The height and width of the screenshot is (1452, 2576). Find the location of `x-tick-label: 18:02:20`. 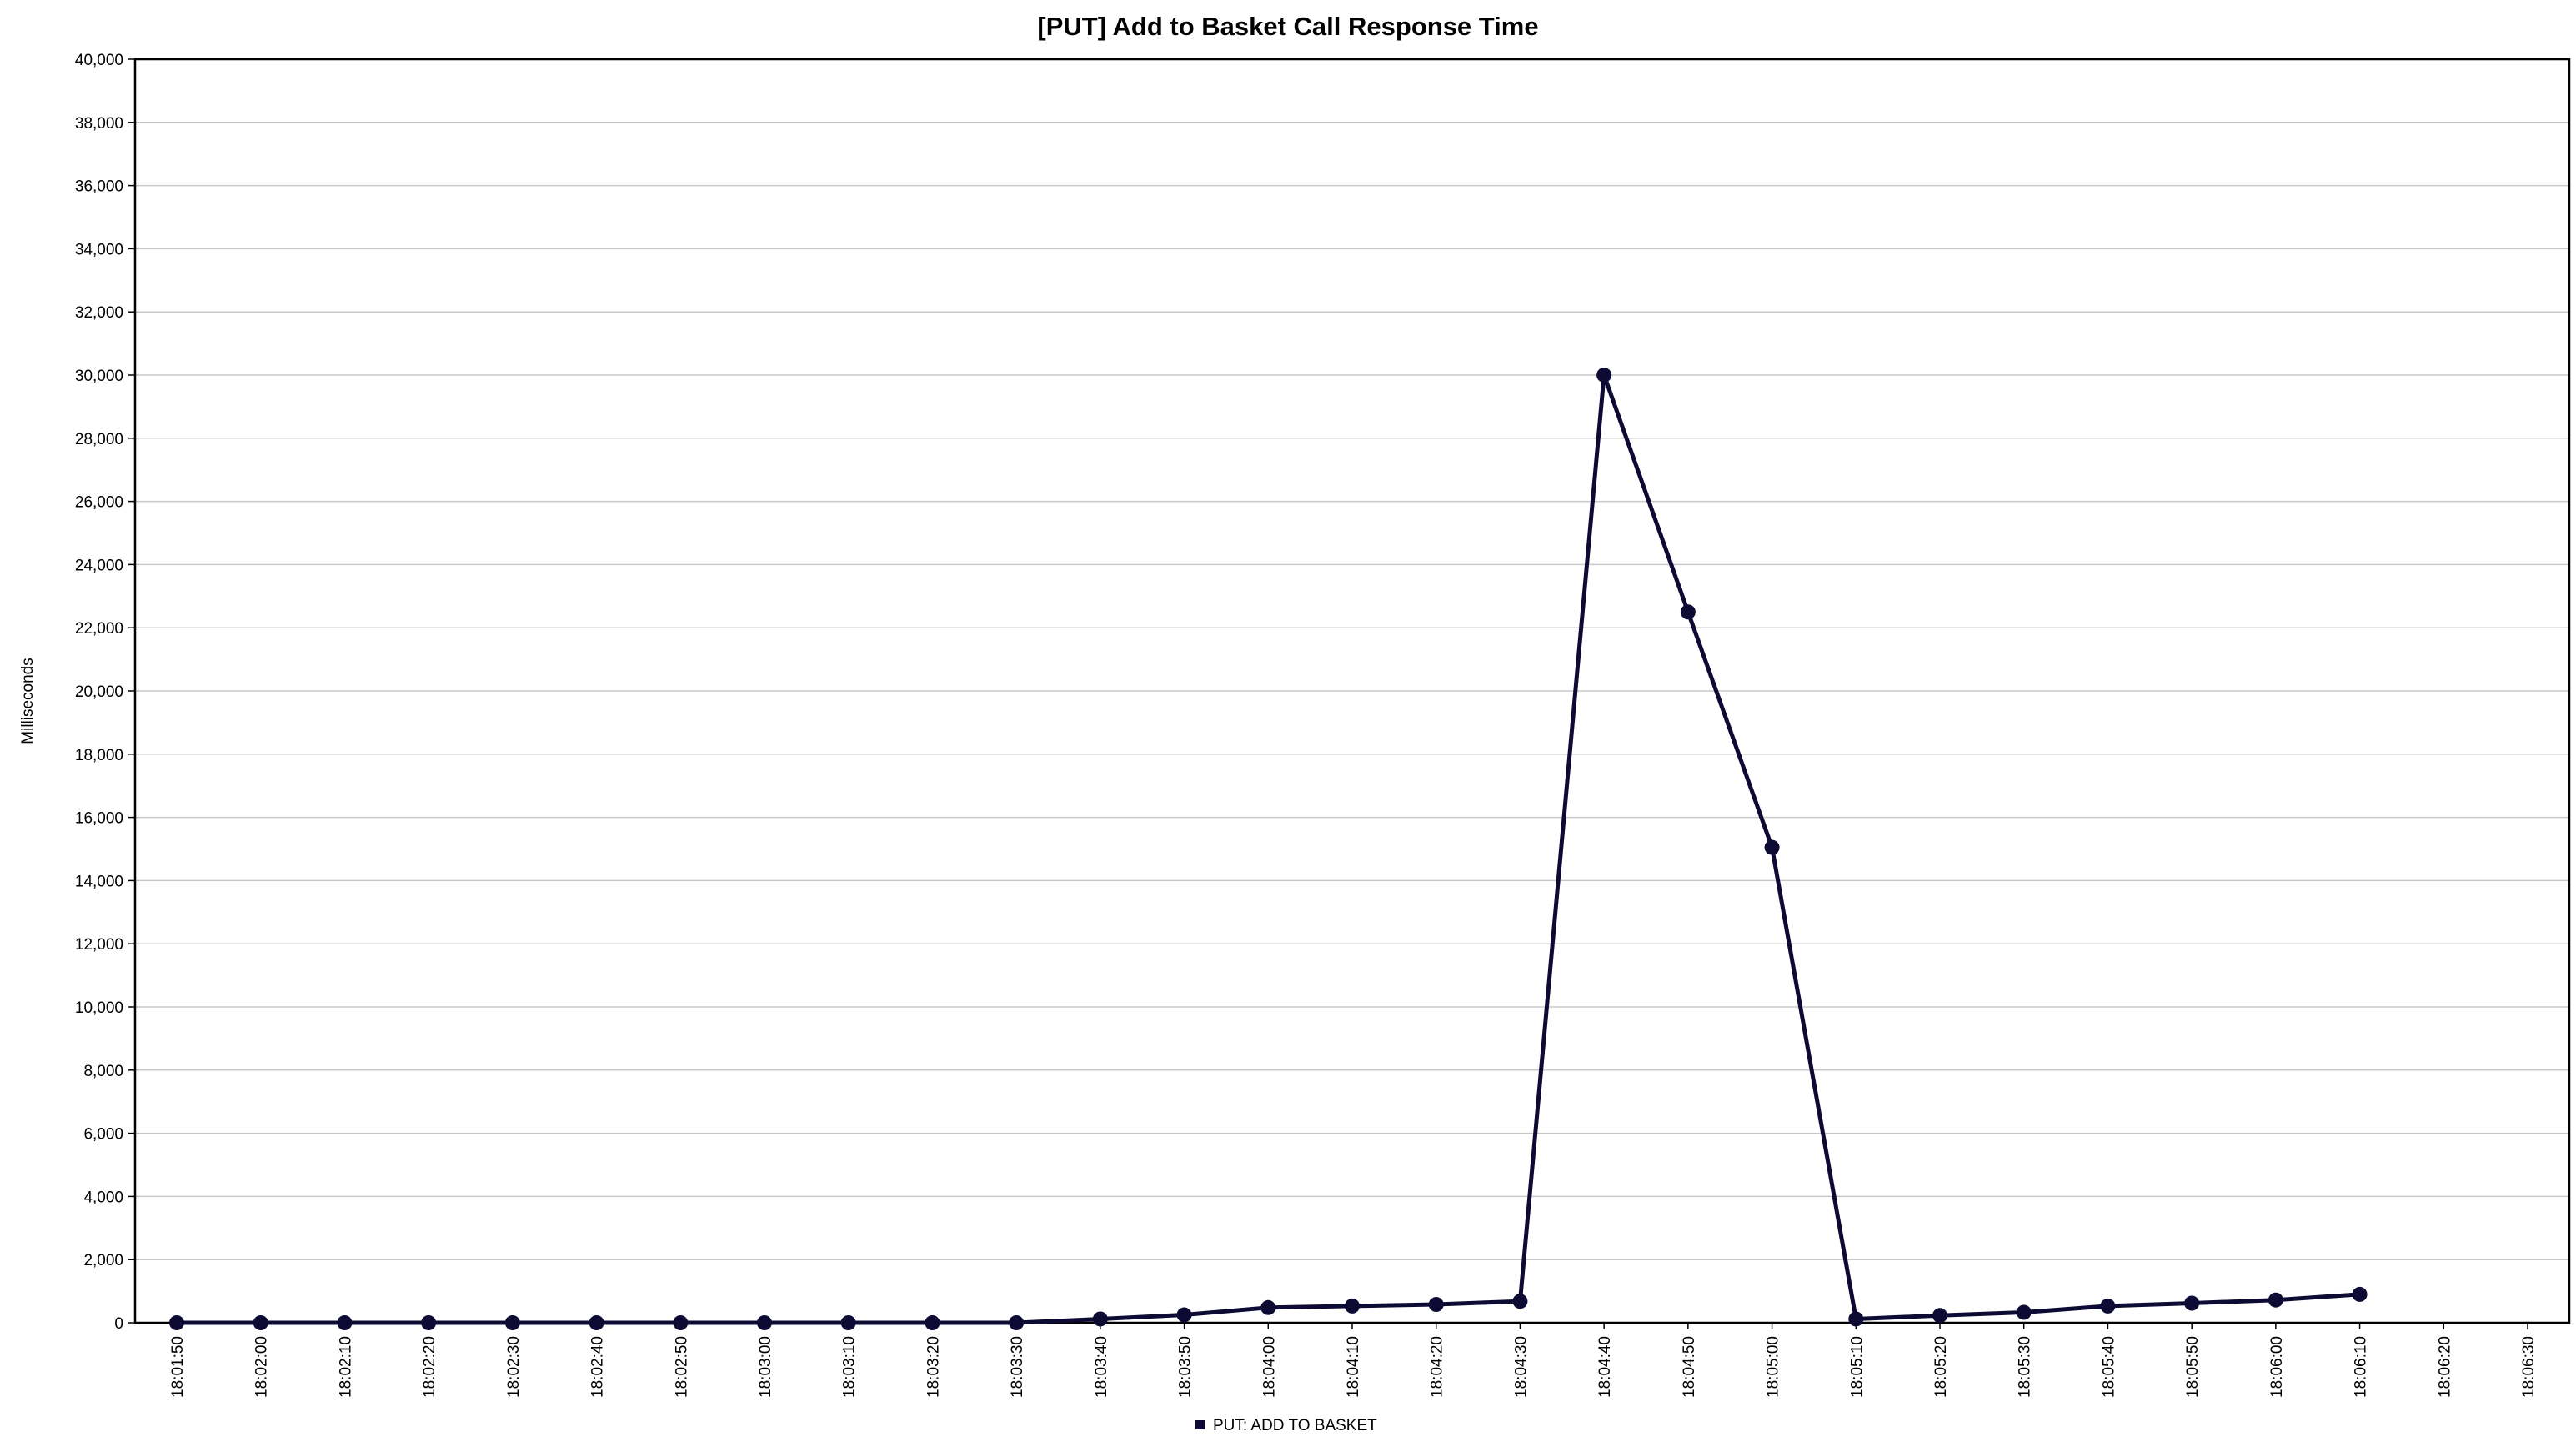

x-tick-label: 18:02:20 is located at coordinates (430, 1367).